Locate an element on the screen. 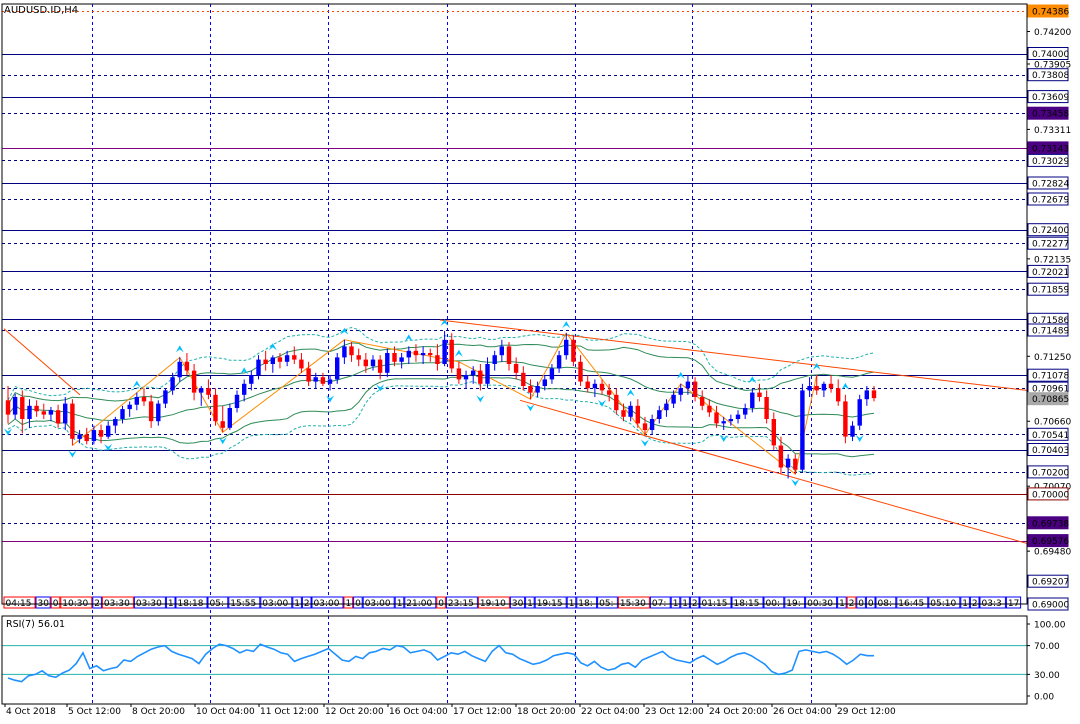  price-axis-label: 0.73905 is located at coordinates (1052, 66).